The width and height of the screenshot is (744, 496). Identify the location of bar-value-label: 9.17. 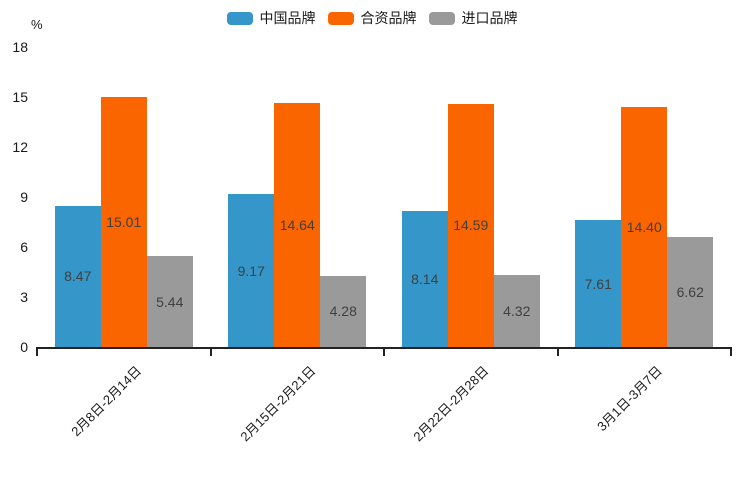
(251, 270).